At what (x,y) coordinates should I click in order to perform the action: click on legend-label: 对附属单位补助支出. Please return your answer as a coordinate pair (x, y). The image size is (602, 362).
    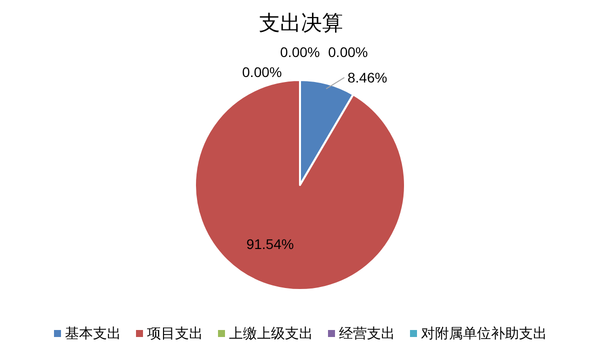
    Looking at the image, I should click on (484, 333).